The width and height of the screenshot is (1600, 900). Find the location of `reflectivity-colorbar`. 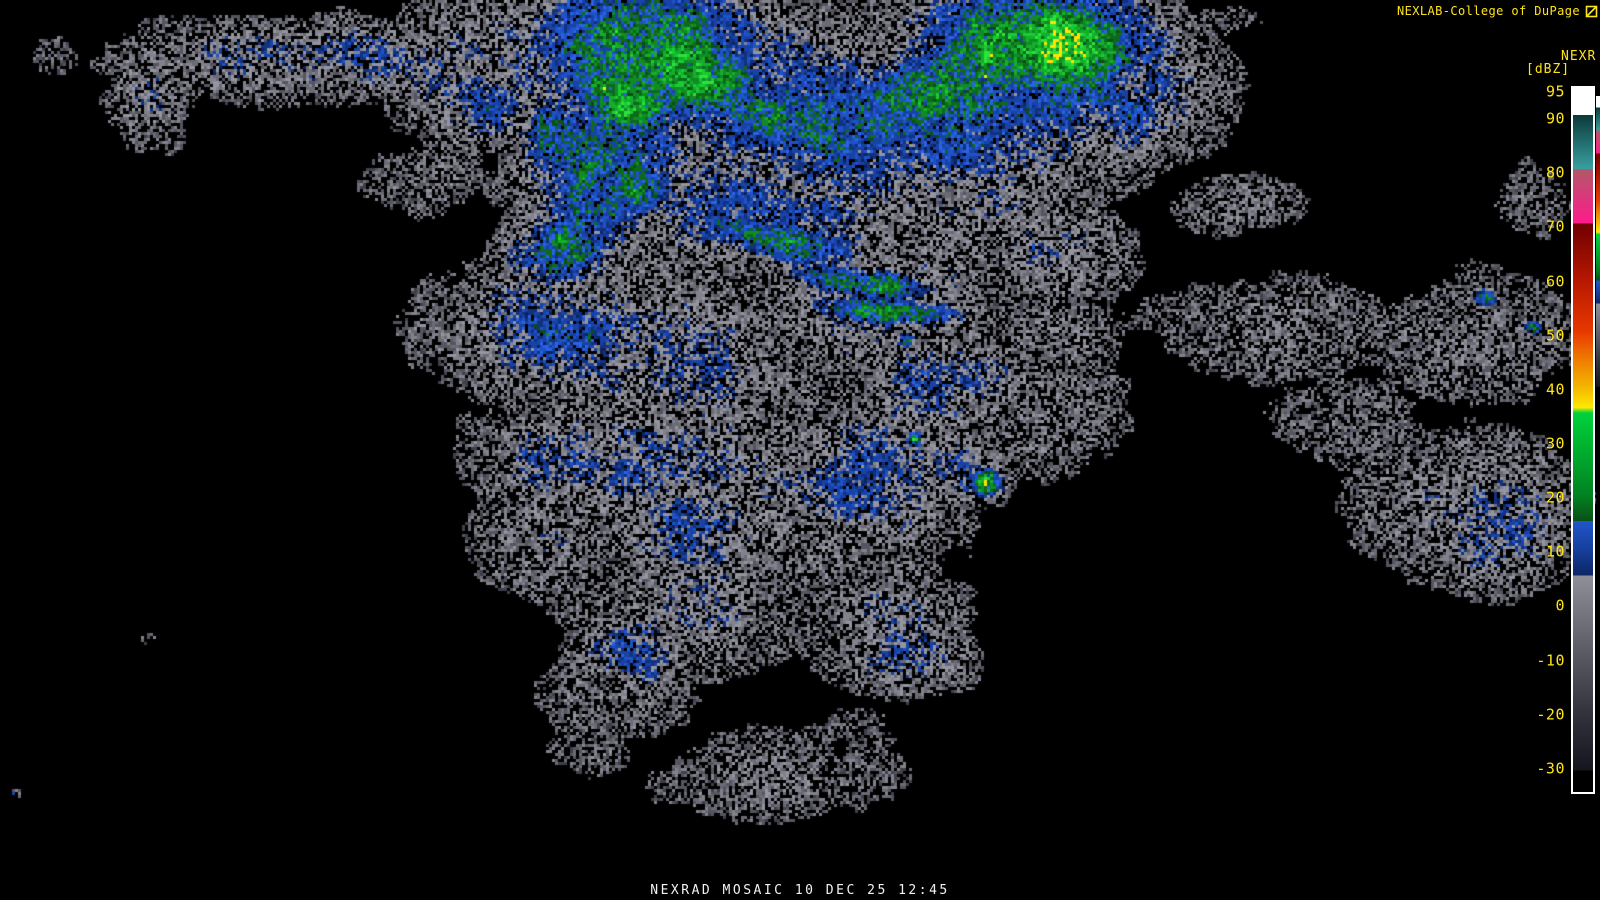

reflectivity-colorbar is located at coordinates (1583, 440).